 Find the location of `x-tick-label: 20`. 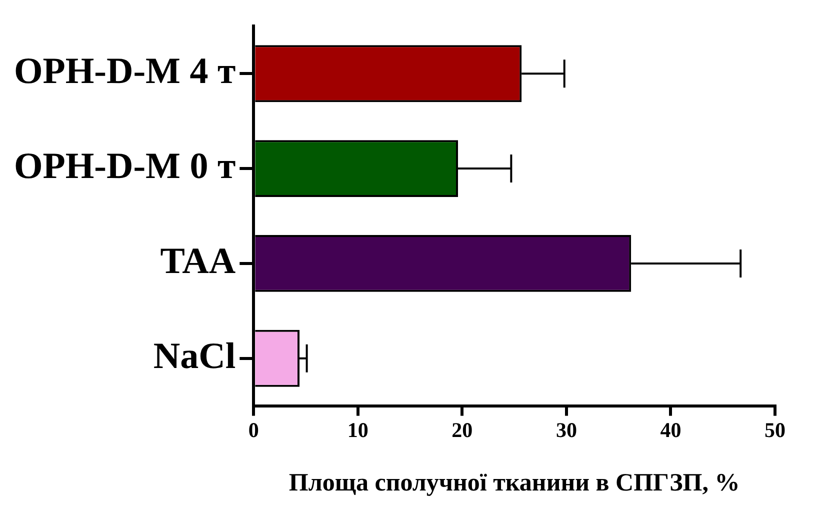

x-tick-label: 20 is located at coordinates (462, 430).